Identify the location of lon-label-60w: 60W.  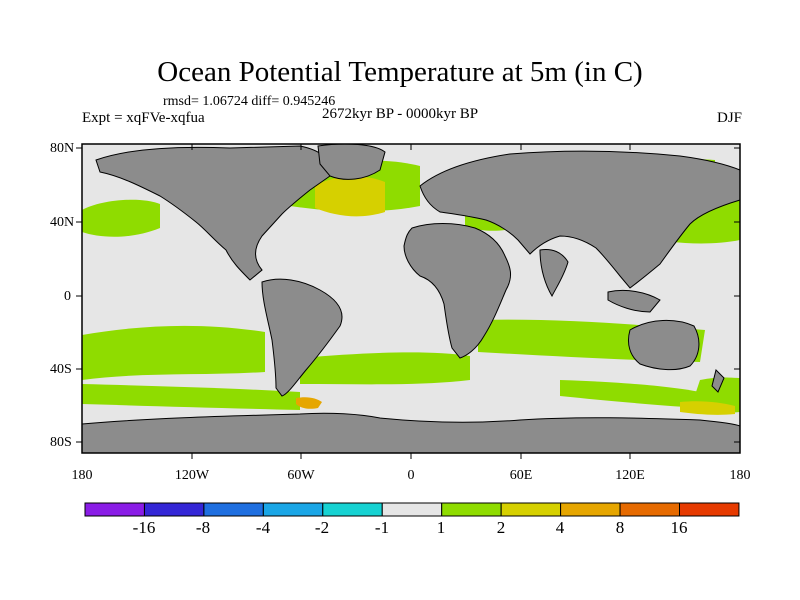
(301, 475).